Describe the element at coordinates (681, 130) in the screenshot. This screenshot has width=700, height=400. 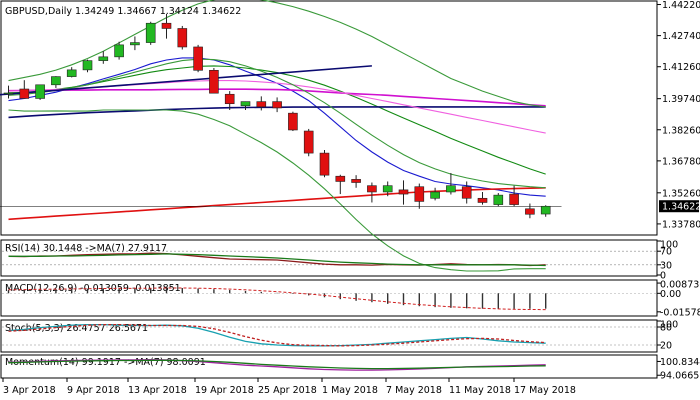
I see `price-tick-label: 1.38260` at that location.